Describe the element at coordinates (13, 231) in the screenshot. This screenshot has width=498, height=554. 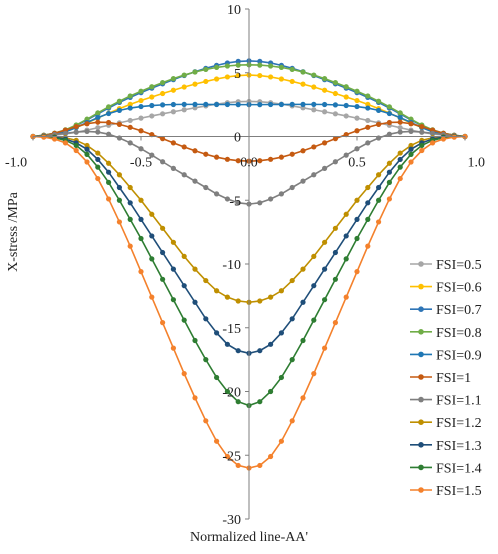
I see `y-axis-title: X-stress /MPa` at that location.